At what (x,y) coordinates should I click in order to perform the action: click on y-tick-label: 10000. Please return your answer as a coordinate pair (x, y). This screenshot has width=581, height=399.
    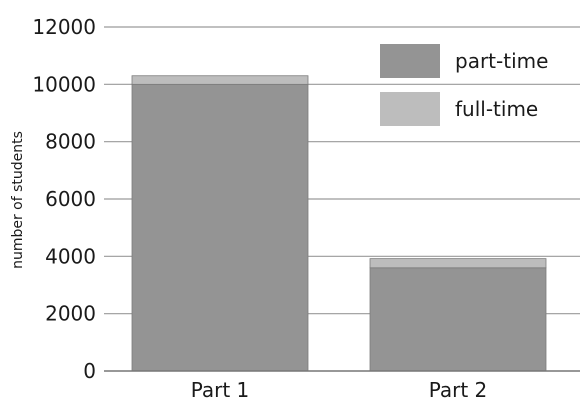
    Looking at the image, I should click on (64, 84).